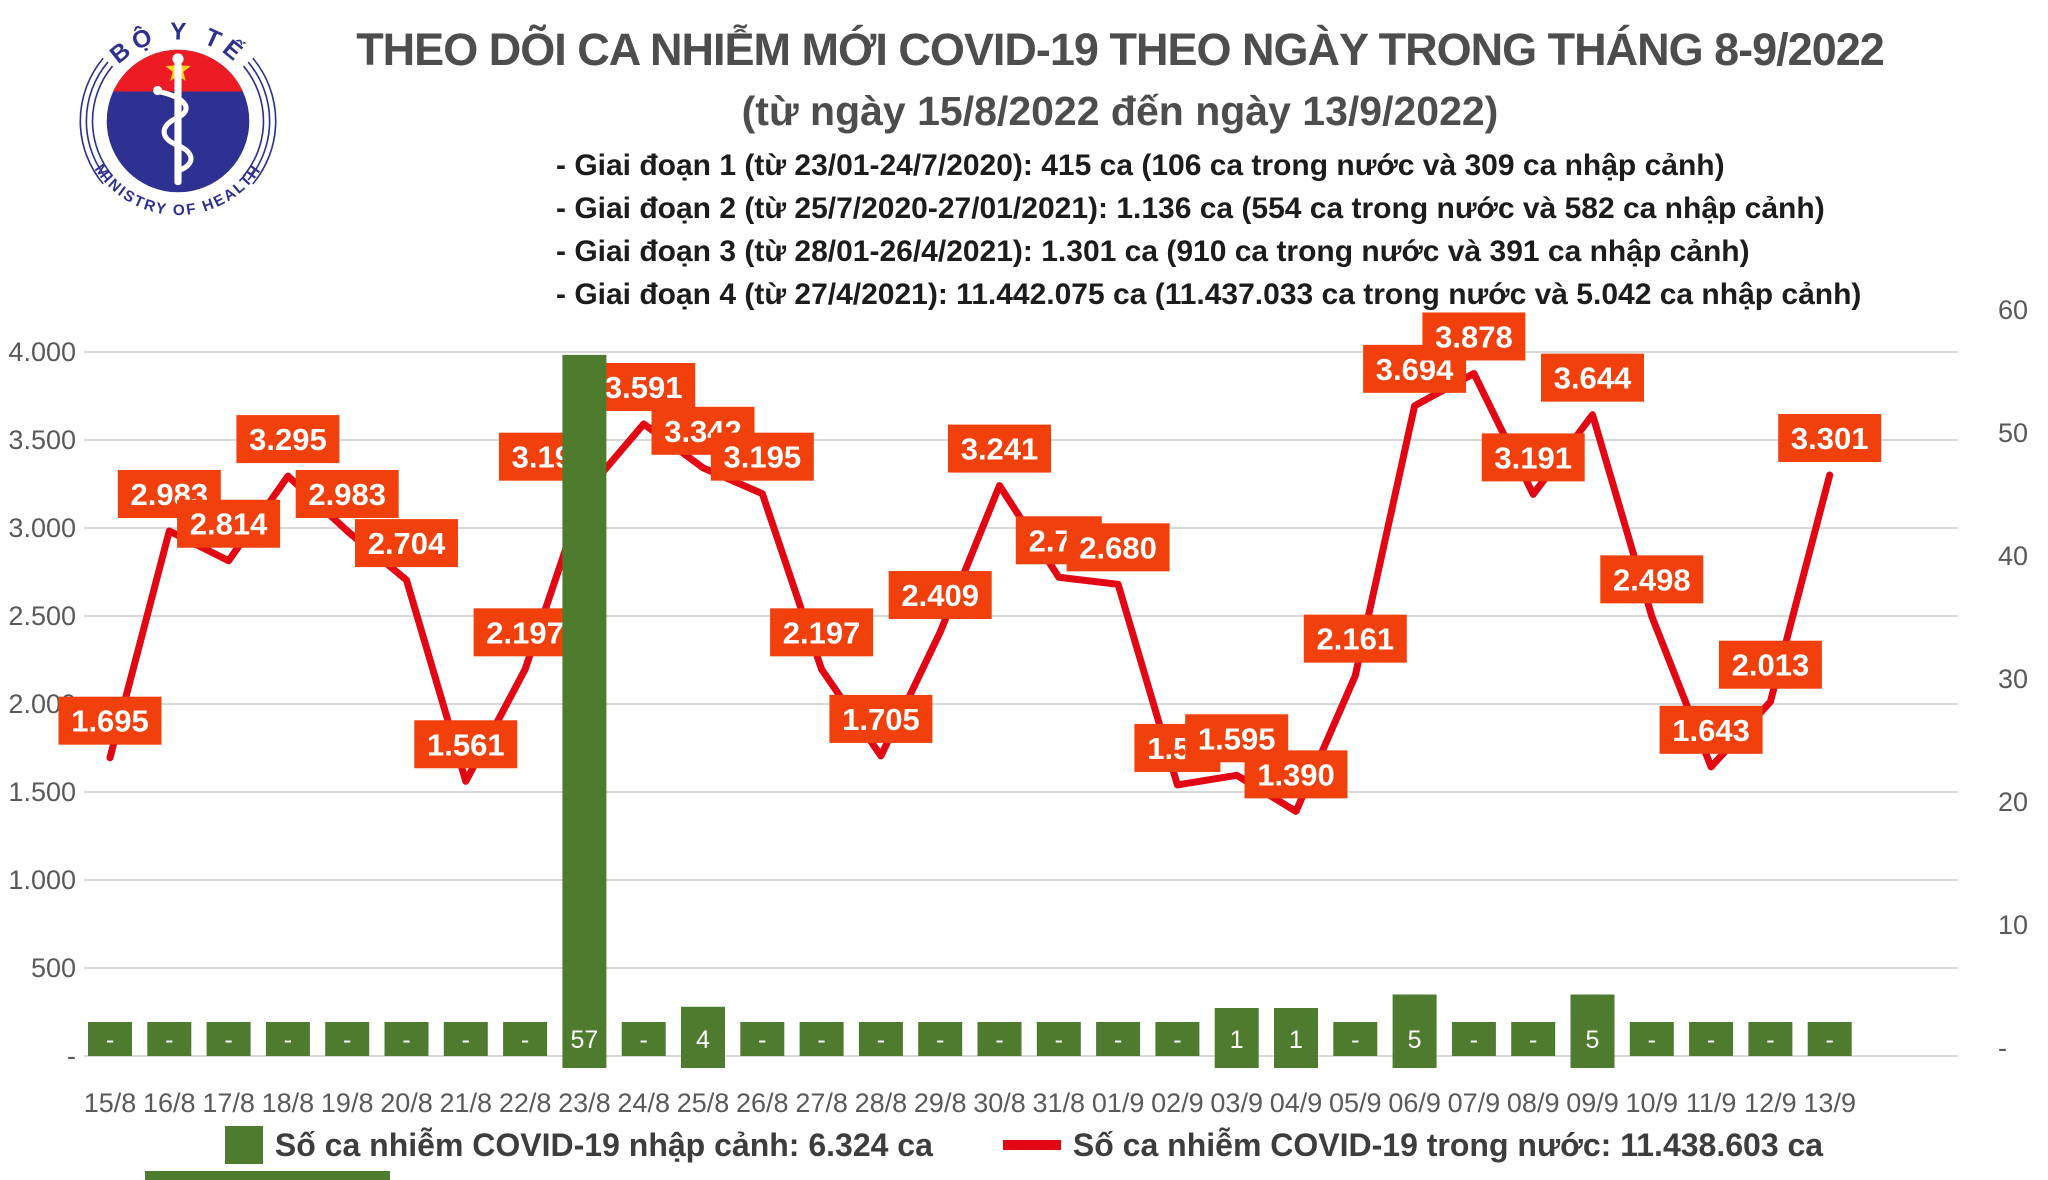  I want to click on x-axis-label: 22/8, so click(525, 1103).